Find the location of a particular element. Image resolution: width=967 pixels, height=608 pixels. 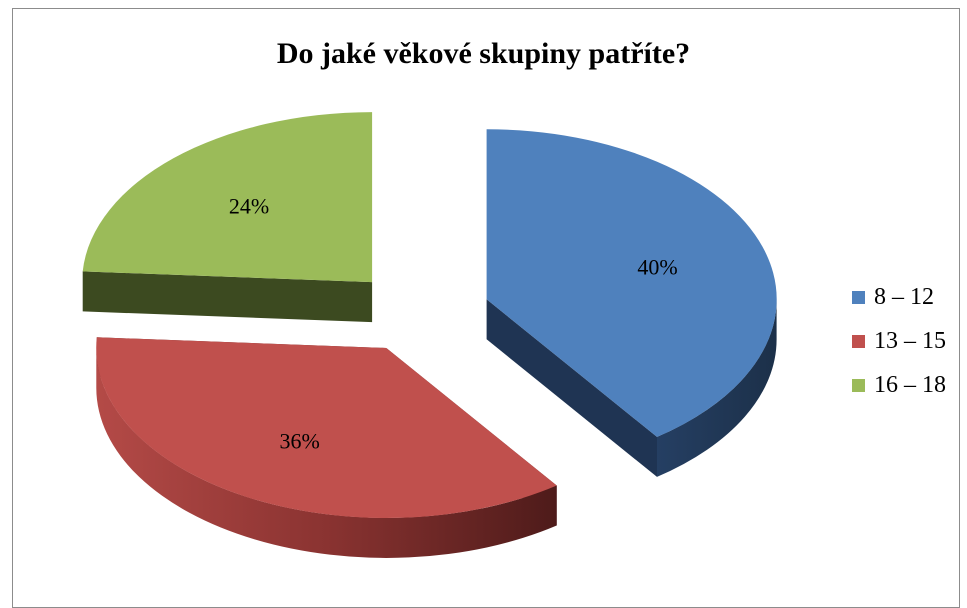

pie-slice-rim is located at coordinates (717, 388).